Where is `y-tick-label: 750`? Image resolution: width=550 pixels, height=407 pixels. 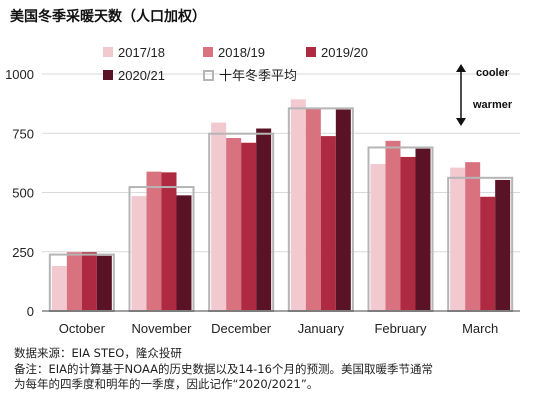
y-tick-label: 750 is located at coordinates (23, 133).